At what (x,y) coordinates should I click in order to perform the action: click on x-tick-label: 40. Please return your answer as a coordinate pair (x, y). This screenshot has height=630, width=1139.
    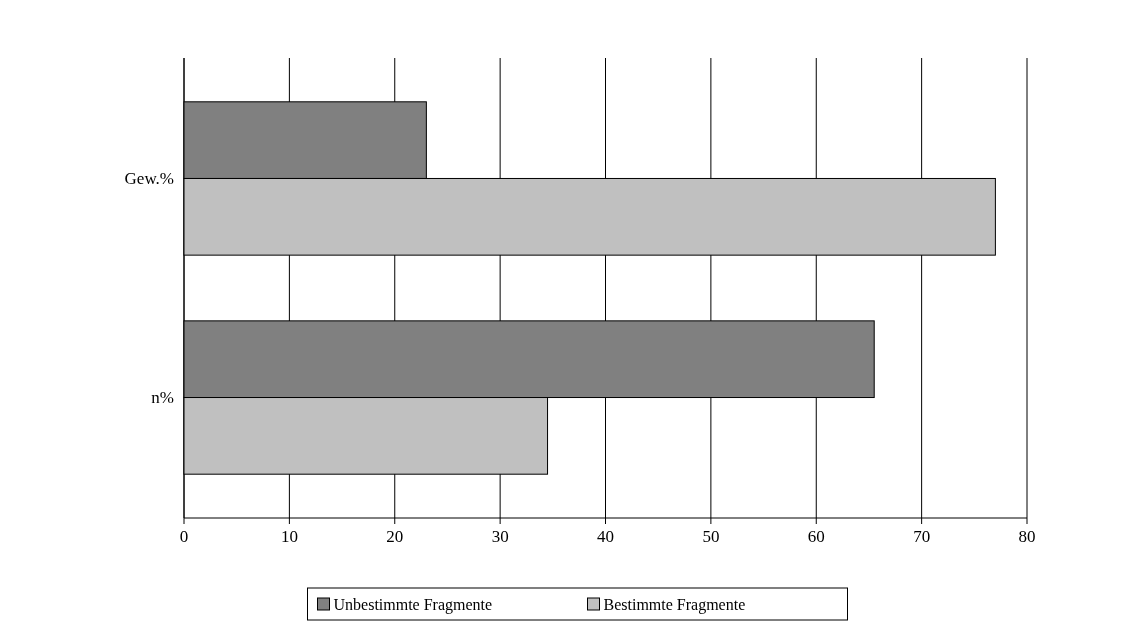
    Looking at the image, I should click on (605, 536).